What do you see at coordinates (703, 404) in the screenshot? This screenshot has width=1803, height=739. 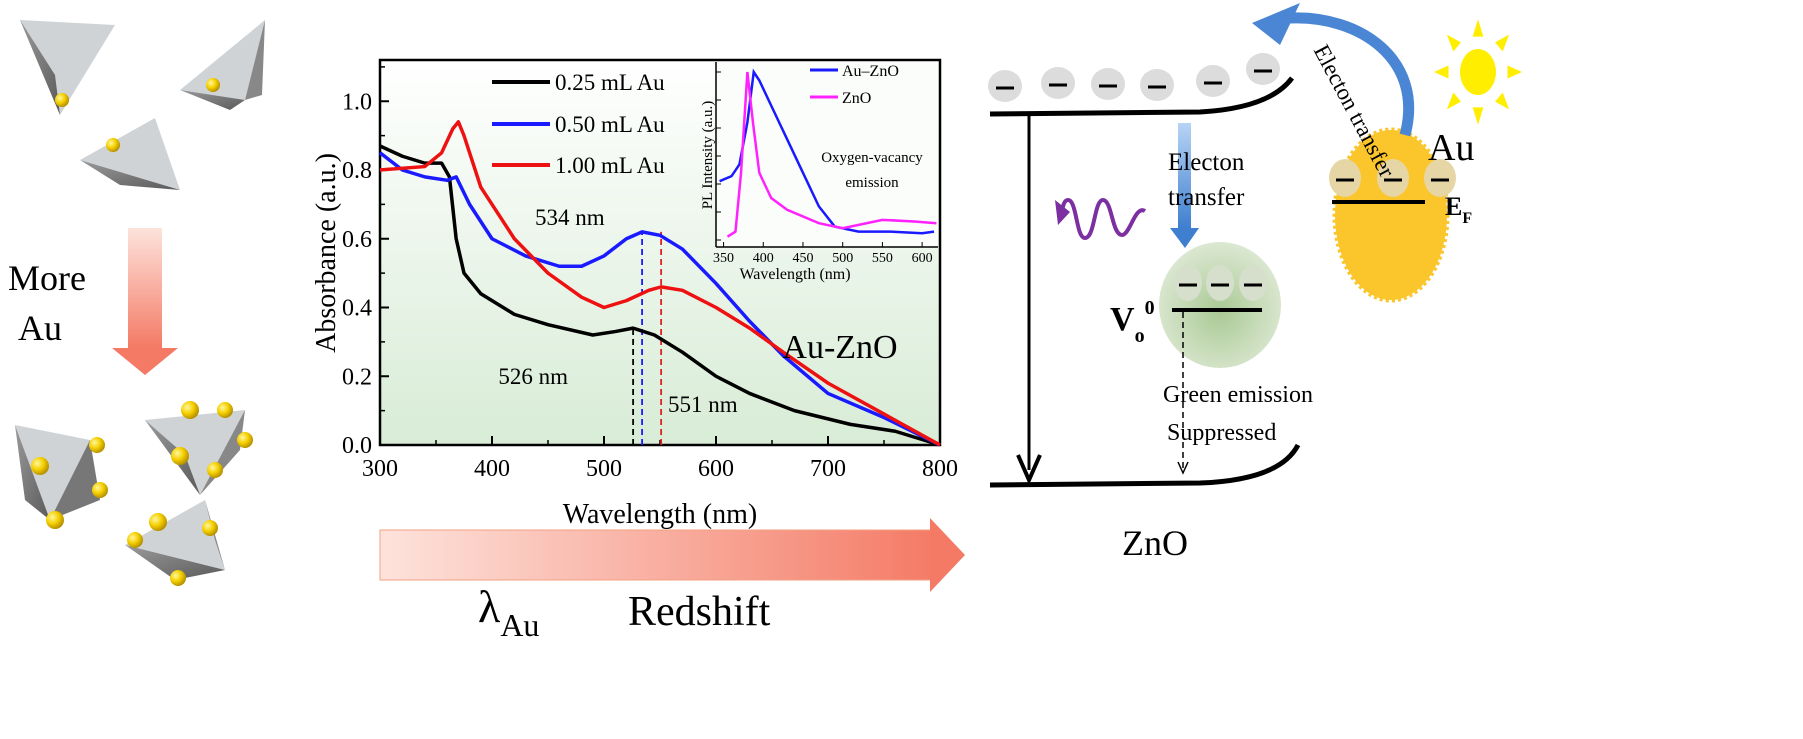 I see `annotation-551nm: 551 nm` at bounding box center [703, 404].